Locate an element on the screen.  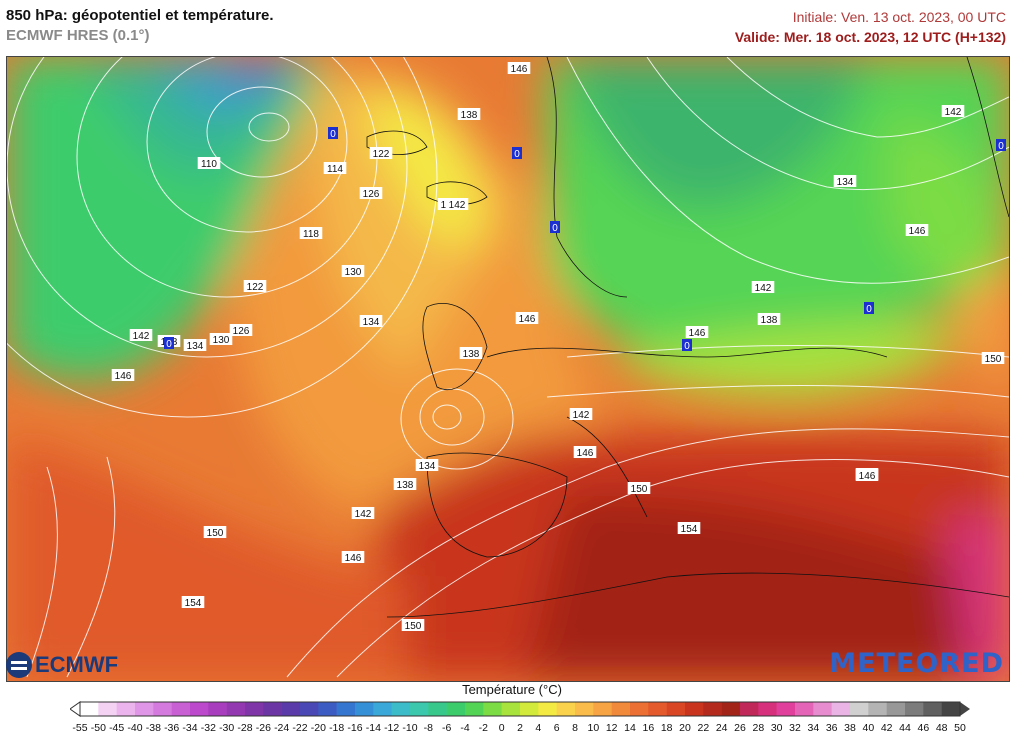
colorbar-tick-label: -32 is located at coordinates (208, 728).